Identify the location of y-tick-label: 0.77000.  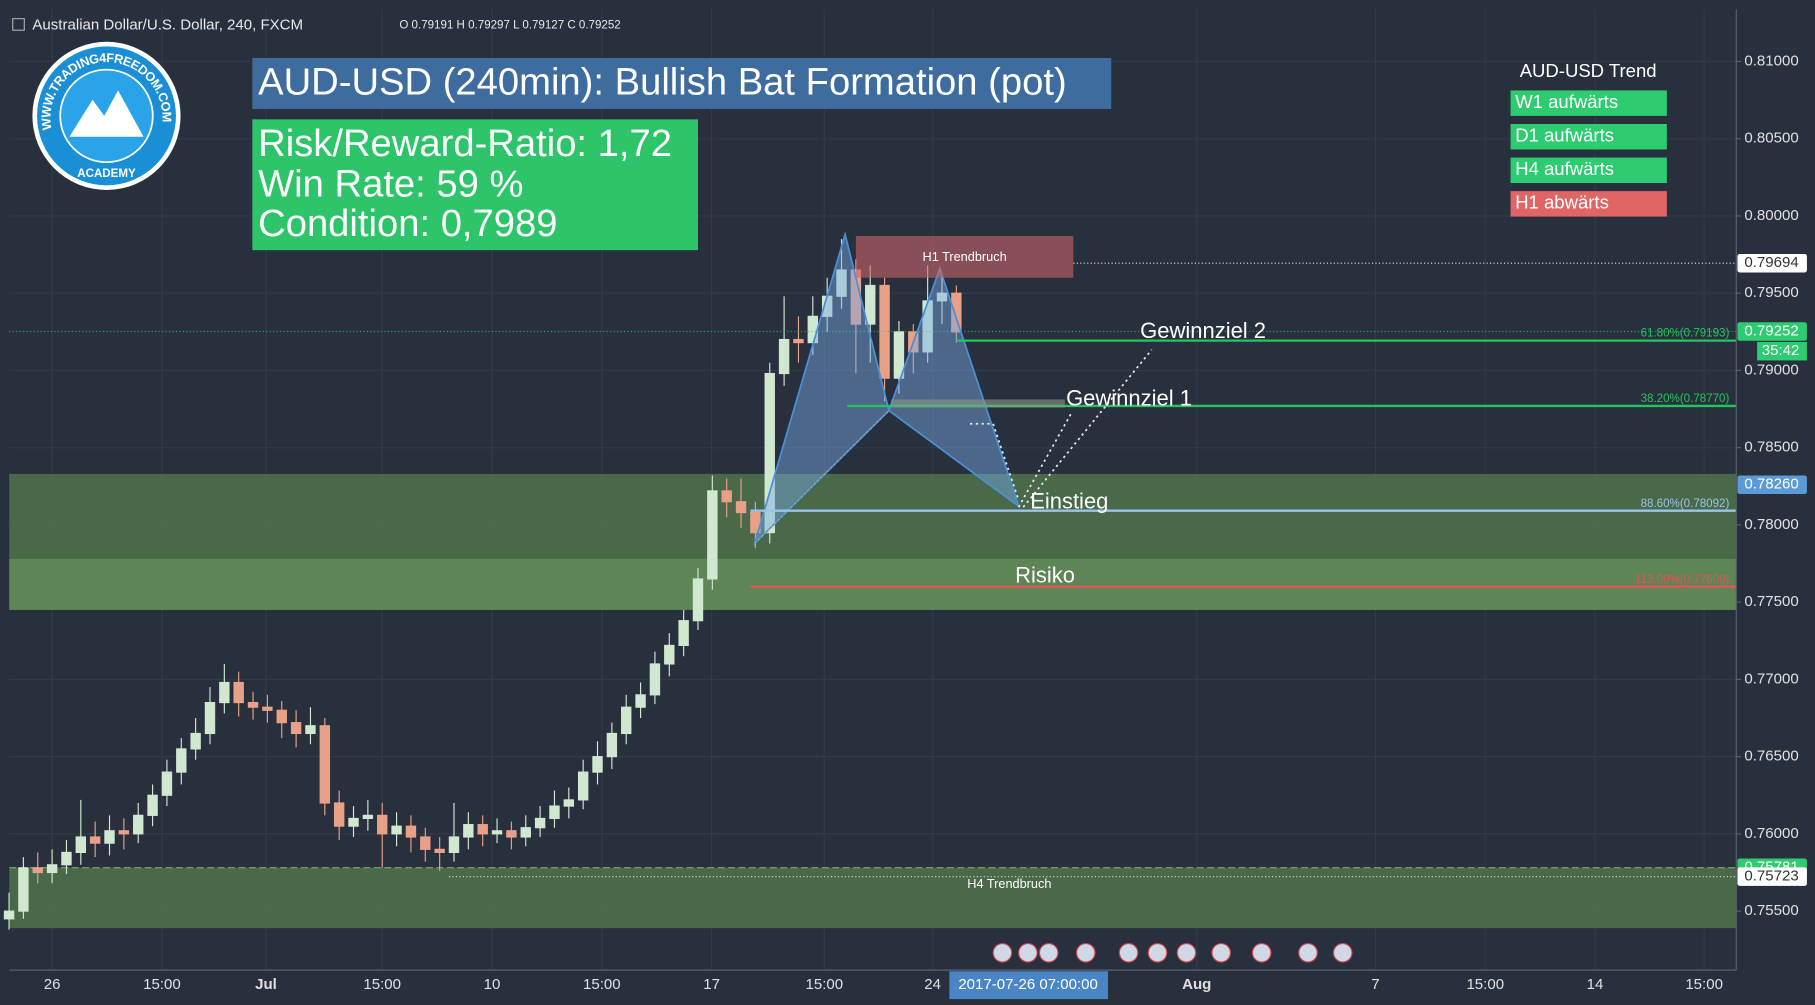
(1771, 678).